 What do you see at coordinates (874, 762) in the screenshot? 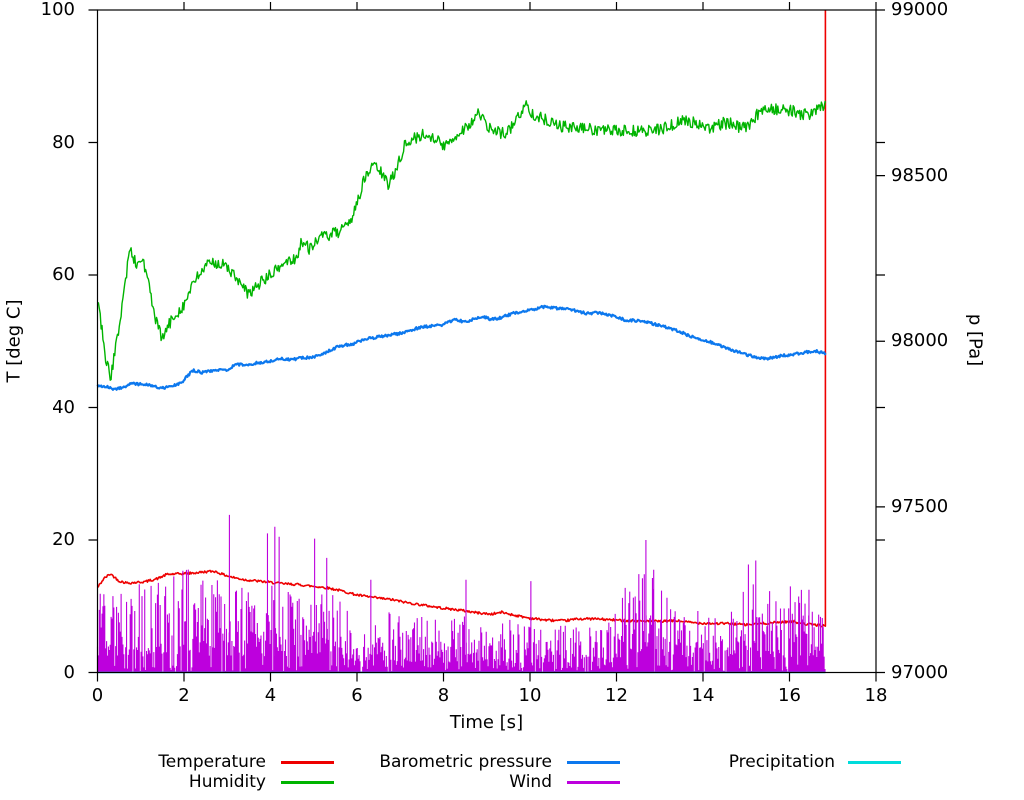
I see `legend-line-precipitation` at bounding box center [874, 762].